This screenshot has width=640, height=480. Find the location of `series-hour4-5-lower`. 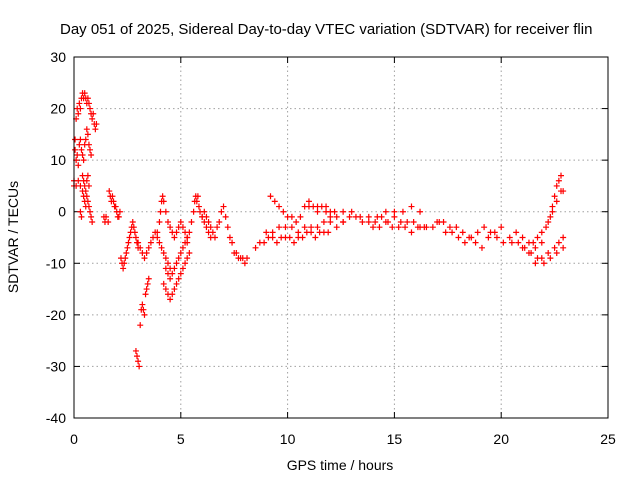

series-hour4-5-lower is located at coordinates (176, 276).